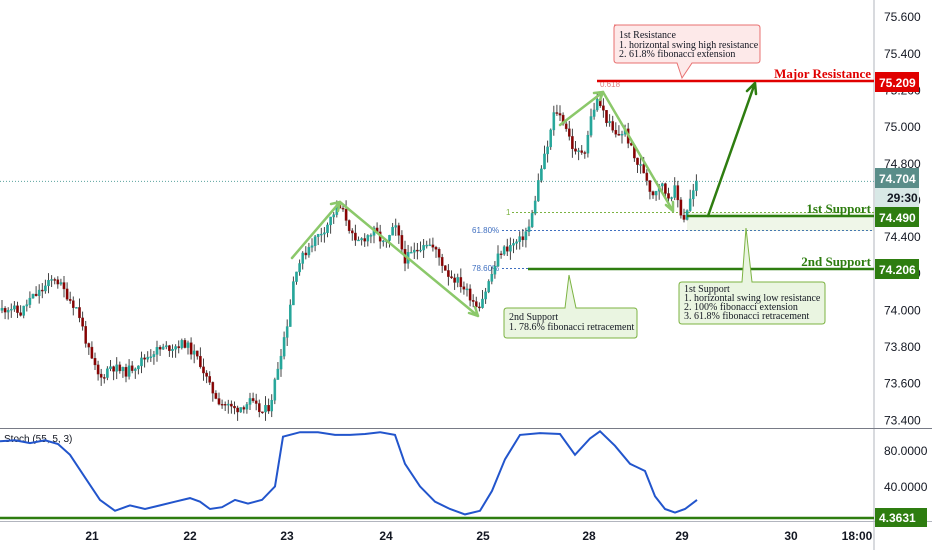 The image size is (932, 550). Describe the element at coordinates (897, 178) in the screenshot. I see `last-price-badge: 74.704` at that location.